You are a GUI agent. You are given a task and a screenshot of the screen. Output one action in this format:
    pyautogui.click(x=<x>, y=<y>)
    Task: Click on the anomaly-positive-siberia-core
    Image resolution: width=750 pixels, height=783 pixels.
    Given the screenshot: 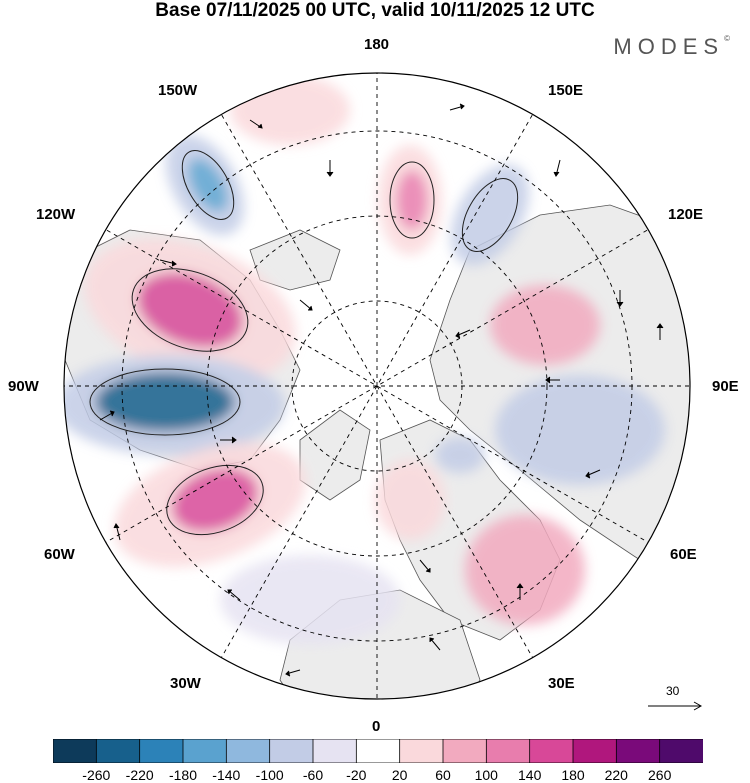 What is the action you would take?
    pyautogui.click(x=412, y=200)
    